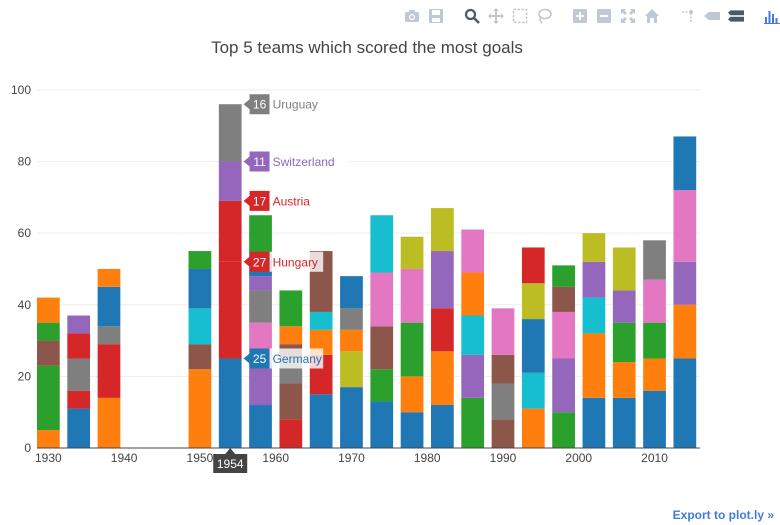  I want to click on zoom-out-icon, so click(604, 16).